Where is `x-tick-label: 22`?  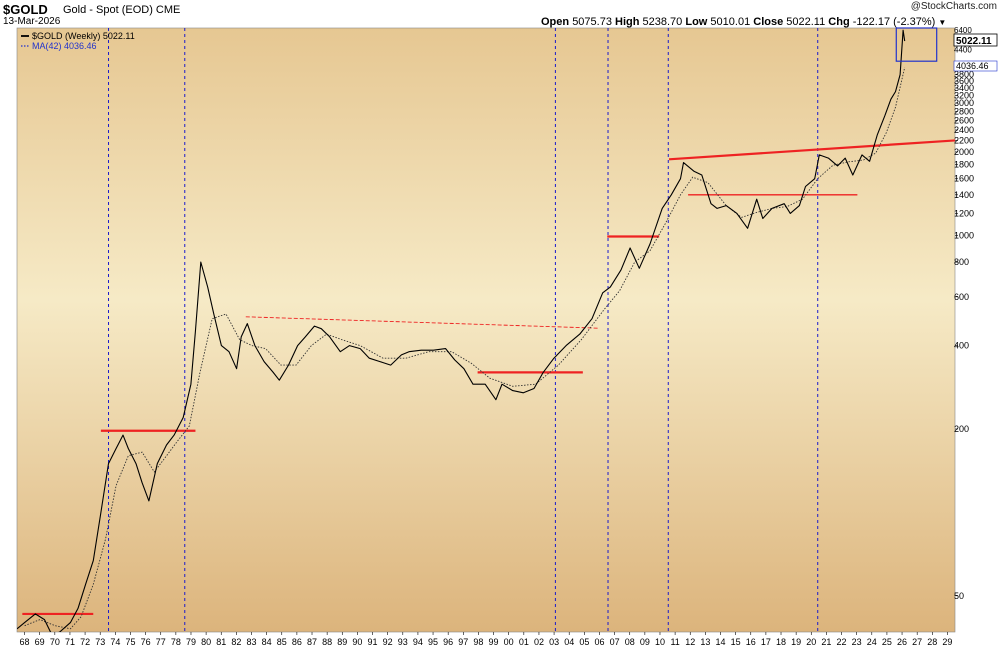
x-tick-label: 22 is located at coordinates (842, 642).